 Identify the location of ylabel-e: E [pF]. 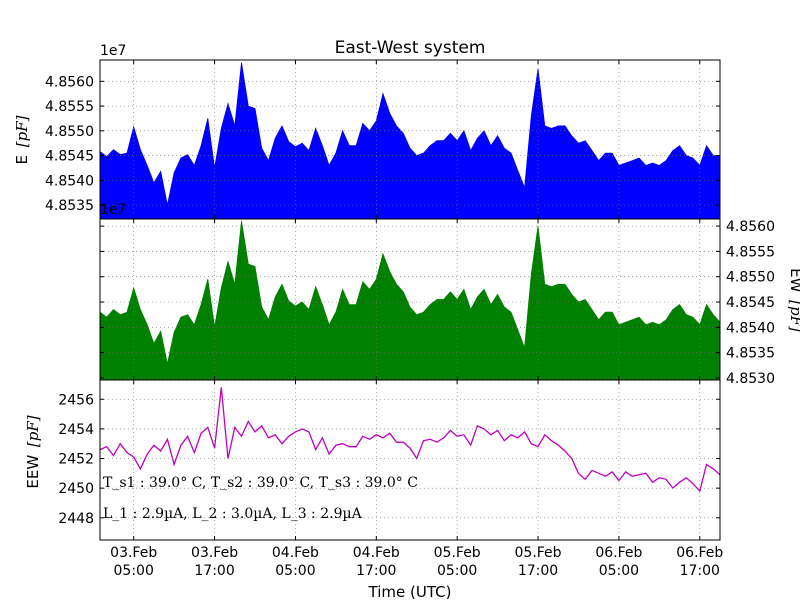
(22, 139).